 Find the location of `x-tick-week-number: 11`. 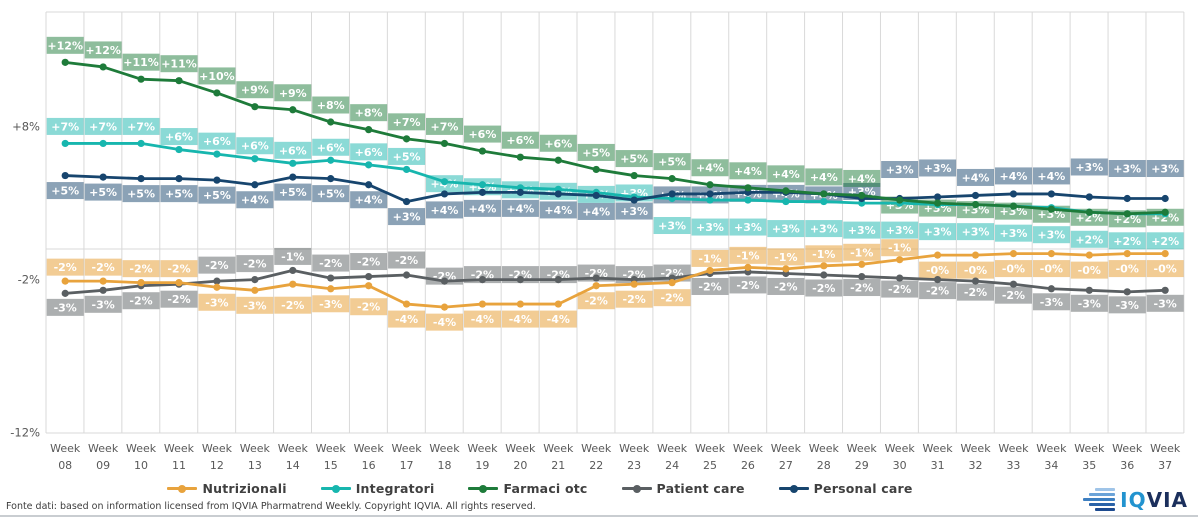

x-tick-week-number: 11 is located at coordinates (179, 465).